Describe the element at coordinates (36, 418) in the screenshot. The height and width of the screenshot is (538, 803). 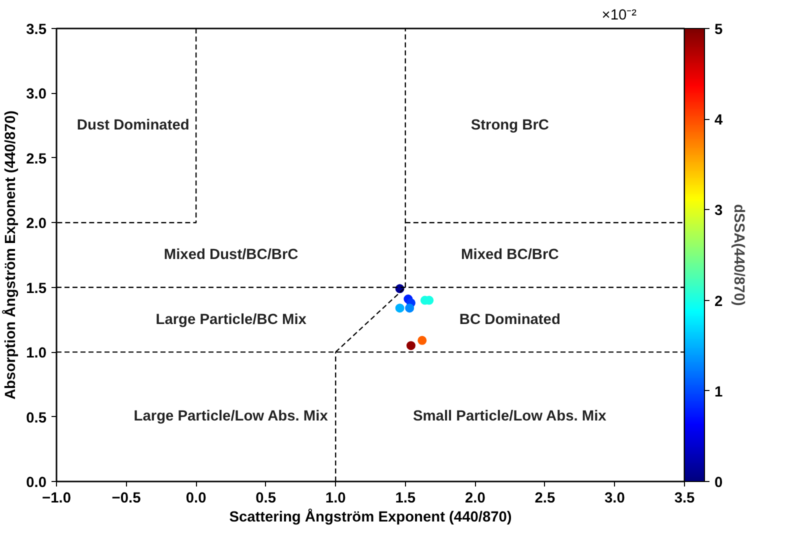
I see `y-tick-label: 0.5` at that location.